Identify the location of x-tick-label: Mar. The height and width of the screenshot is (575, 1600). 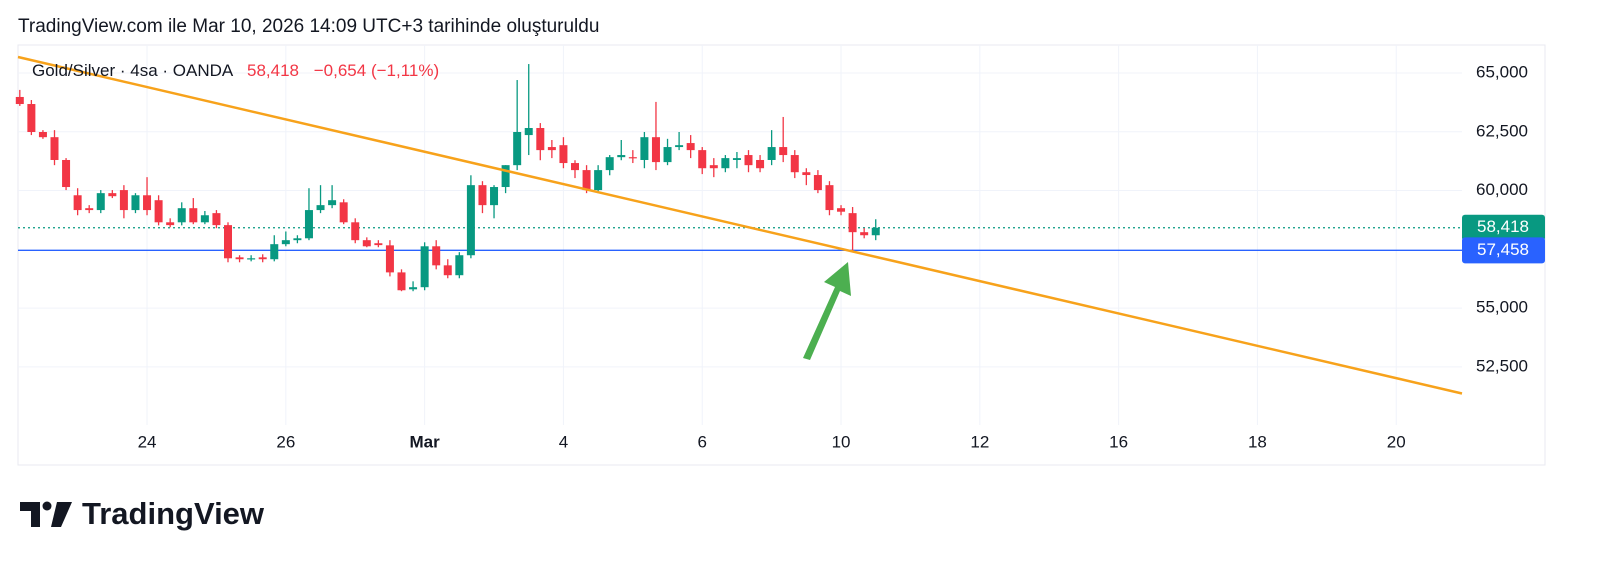
(425, 441).